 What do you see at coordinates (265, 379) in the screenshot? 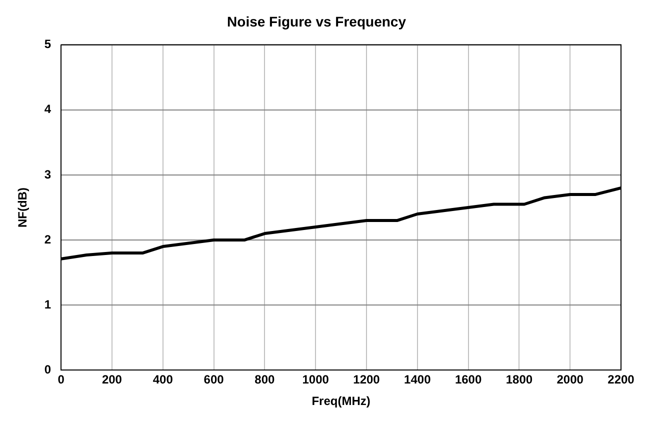
I see `x-tick-label: 800` at bounding box center [265, 379].